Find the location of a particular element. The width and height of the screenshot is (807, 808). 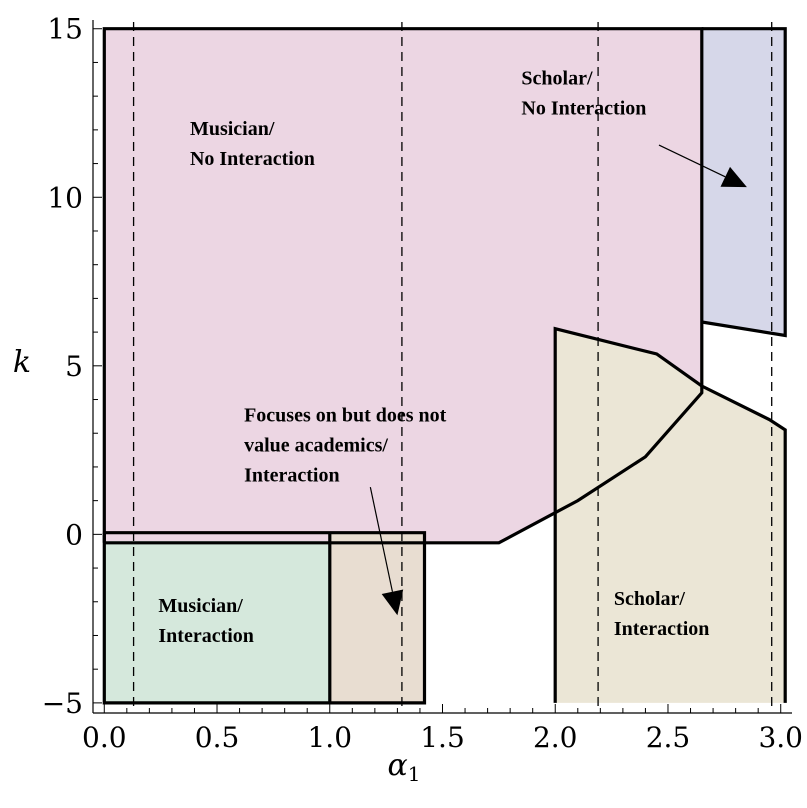

y-tick-label: 10 is located at coordinates (65, 197).